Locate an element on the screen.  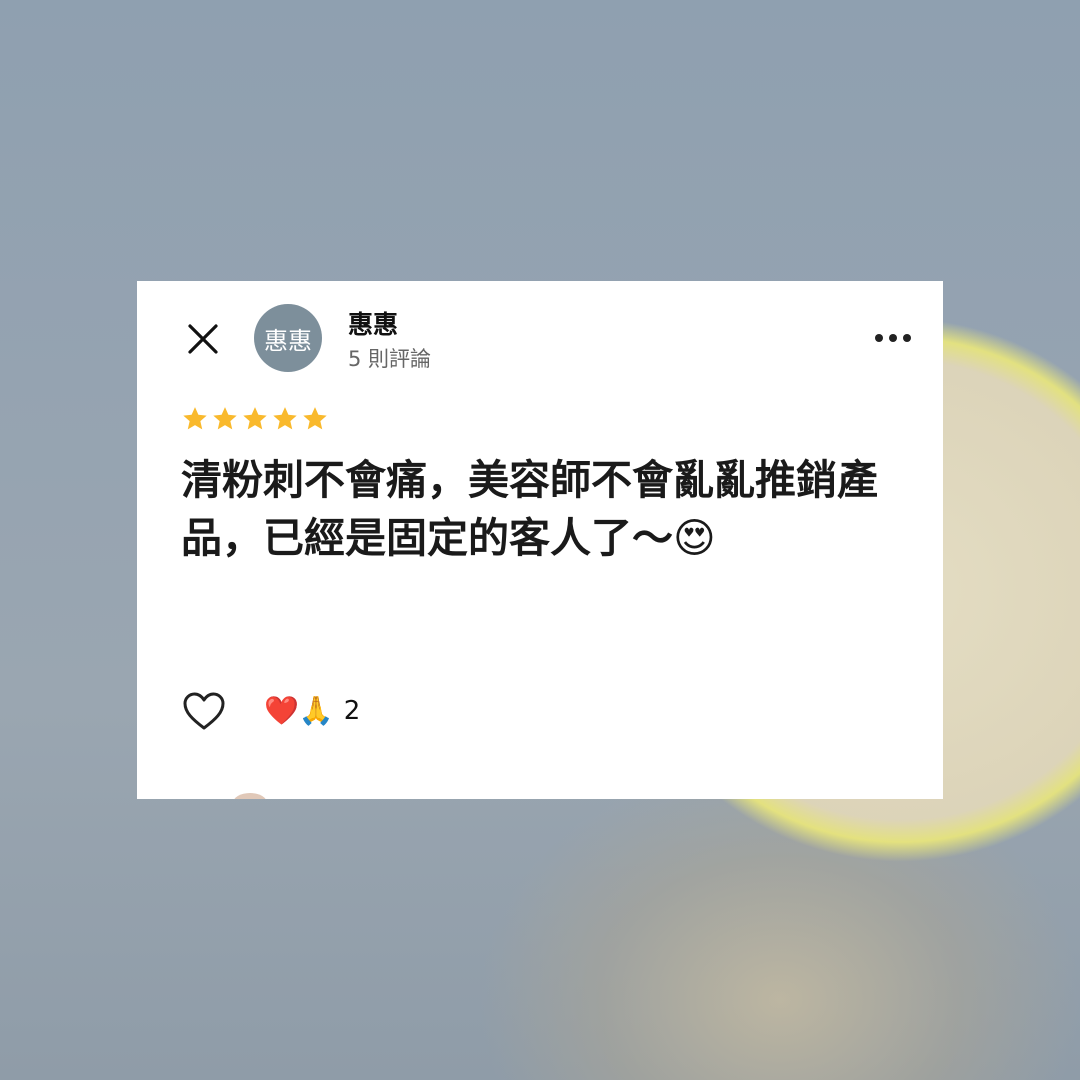
more-options-button is located at coordinates (893, 338).